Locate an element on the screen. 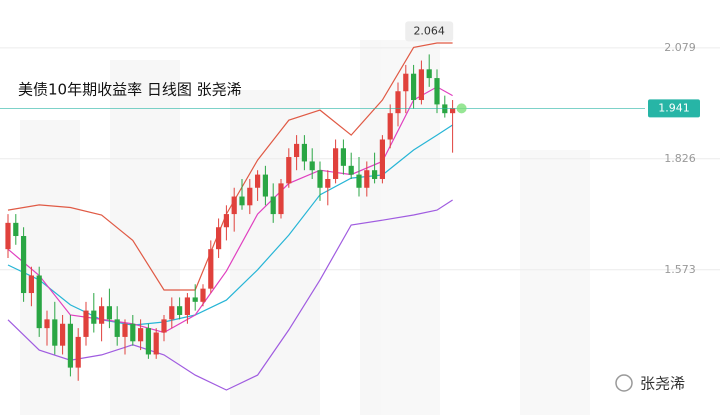  y-tick-label: 1.573 is located at coordinates (680, 269).